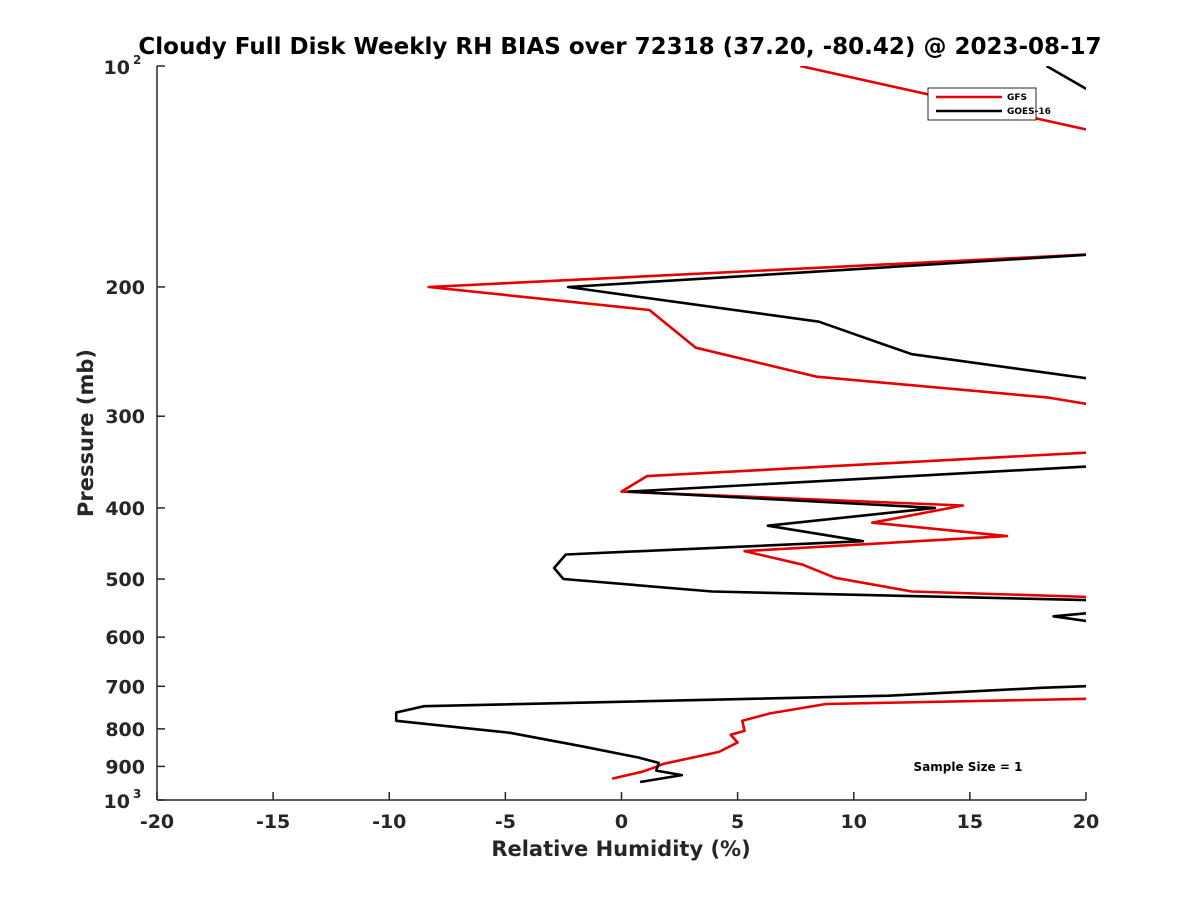  What do you see at coordinates (137, 794) in the screenshot?
I see `y-tick-exponent: 3` at bounding box center [137, 794].